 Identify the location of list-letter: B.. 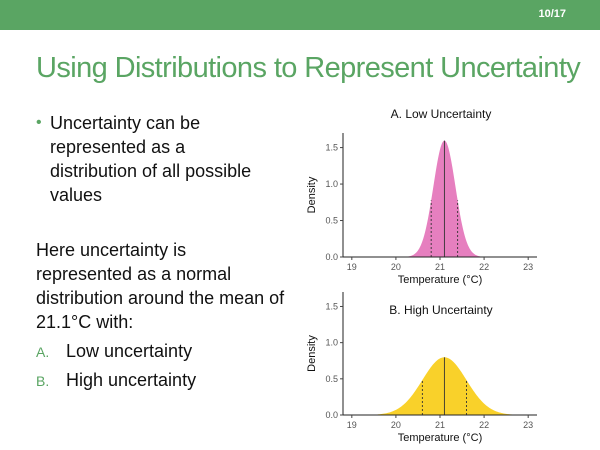
(43, 381).